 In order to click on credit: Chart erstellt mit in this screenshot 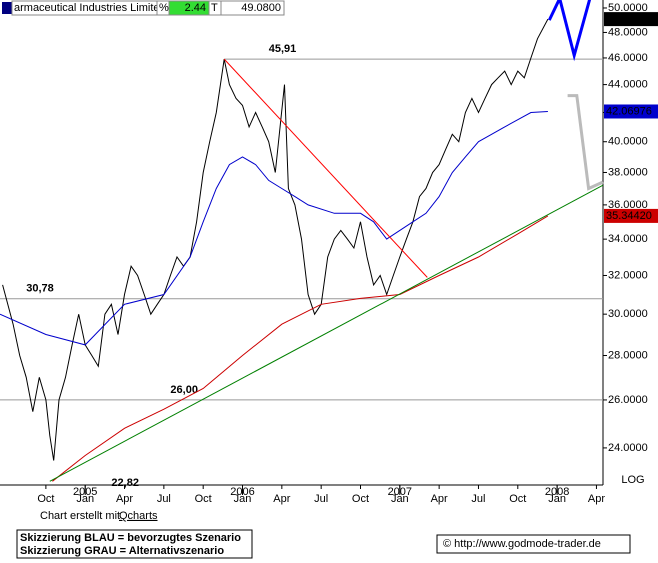, I will do `click(80, 516)`.